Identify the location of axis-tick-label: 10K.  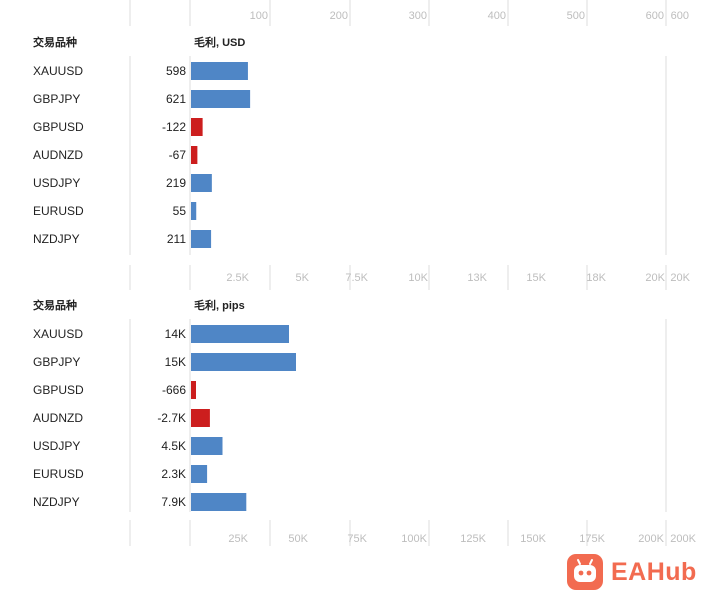
(418, 278).